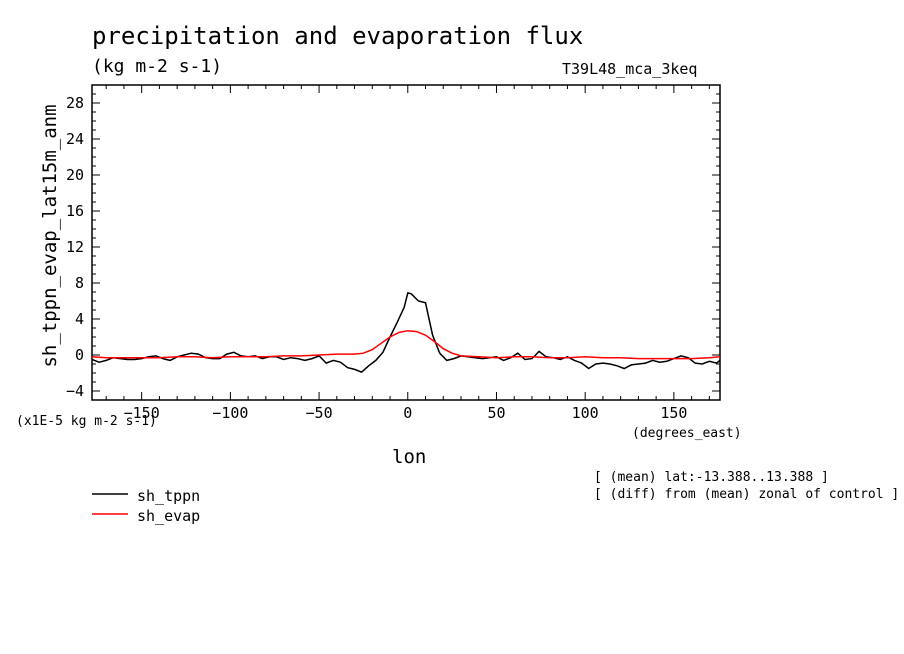 This screenshot has height=654, width=904. I want to click on y-tick-label: 28, so click(75, 103).